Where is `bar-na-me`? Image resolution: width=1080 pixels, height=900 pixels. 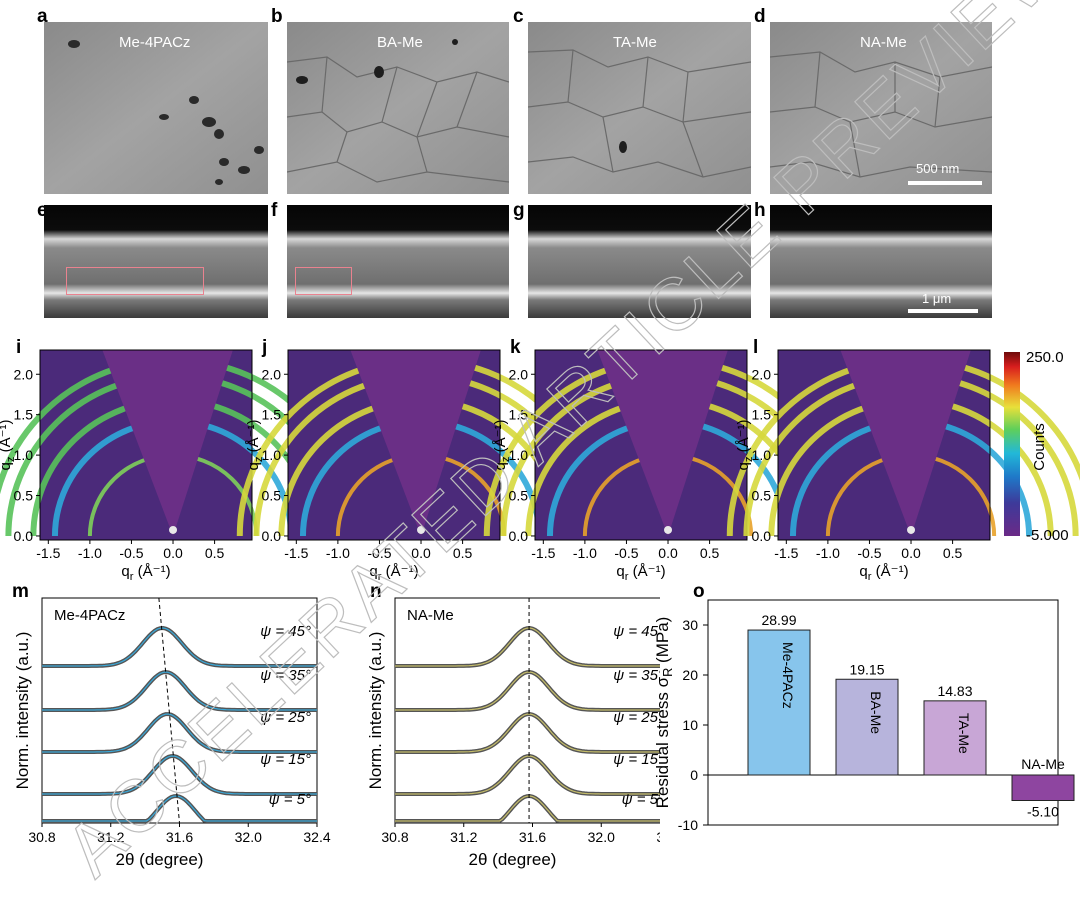 bar-na-me is located at coordinates (1043, 787).